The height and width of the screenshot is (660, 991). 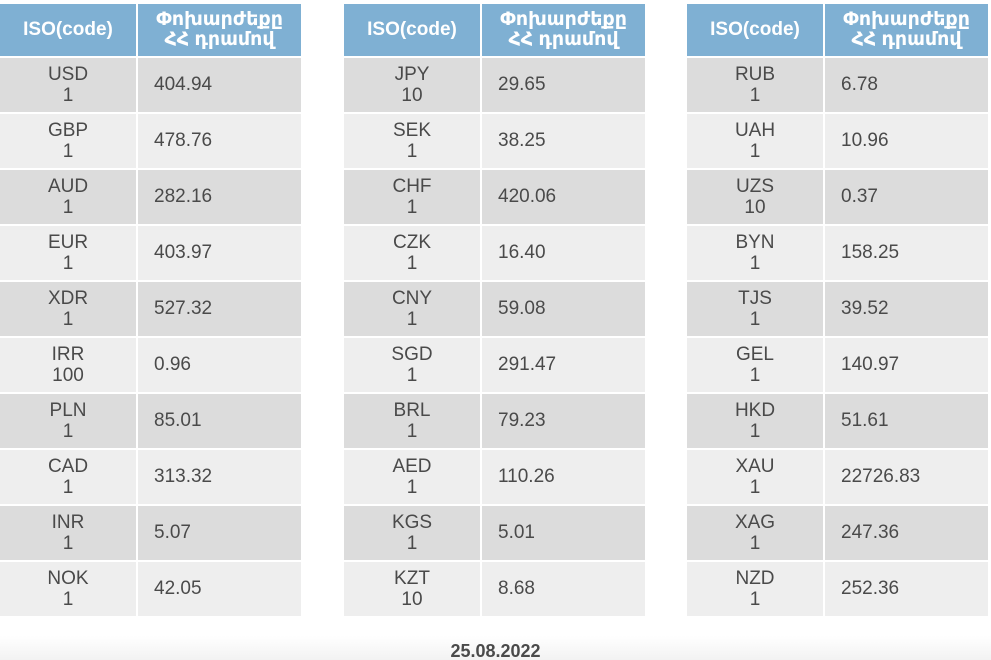 I want to click on rate-value: 247.36, so click(x=906, y=533).